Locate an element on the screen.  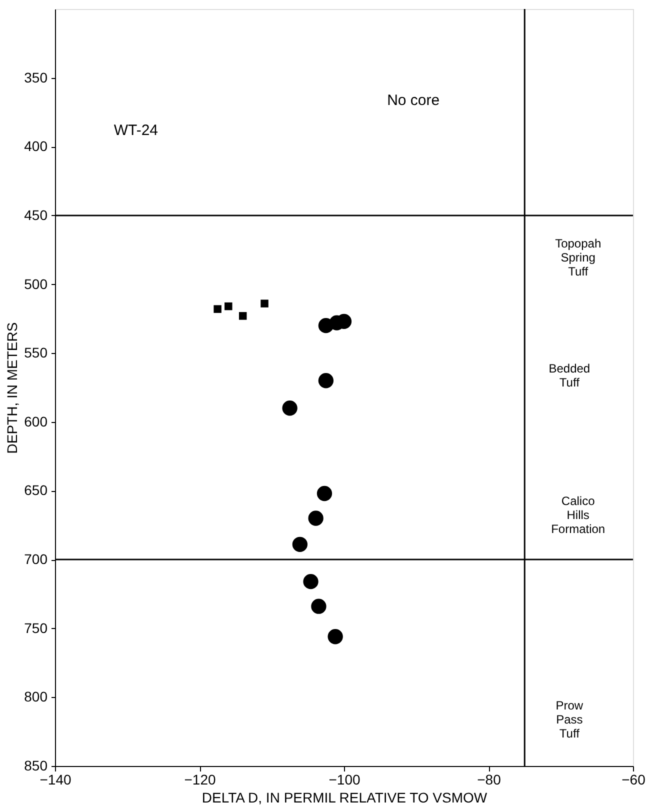
y-tick-label: 550 is located at coordinates (36, 352).